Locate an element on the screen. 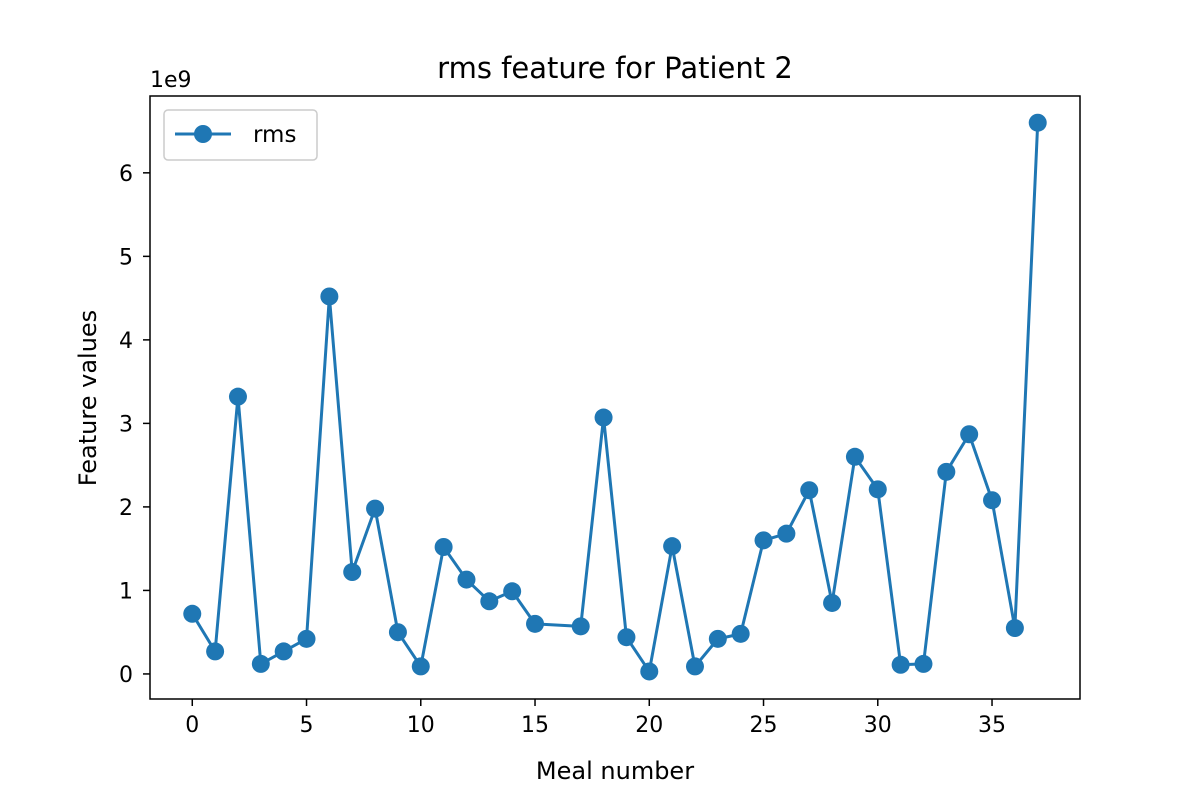  y-offset-label: 1e9 is located at coordinates (171, 80).